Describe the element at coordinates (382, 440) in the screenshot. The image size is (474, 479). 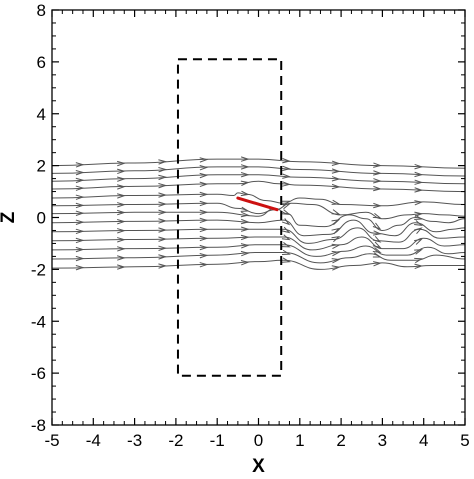
I see `x-tick-label: 3` at that location.